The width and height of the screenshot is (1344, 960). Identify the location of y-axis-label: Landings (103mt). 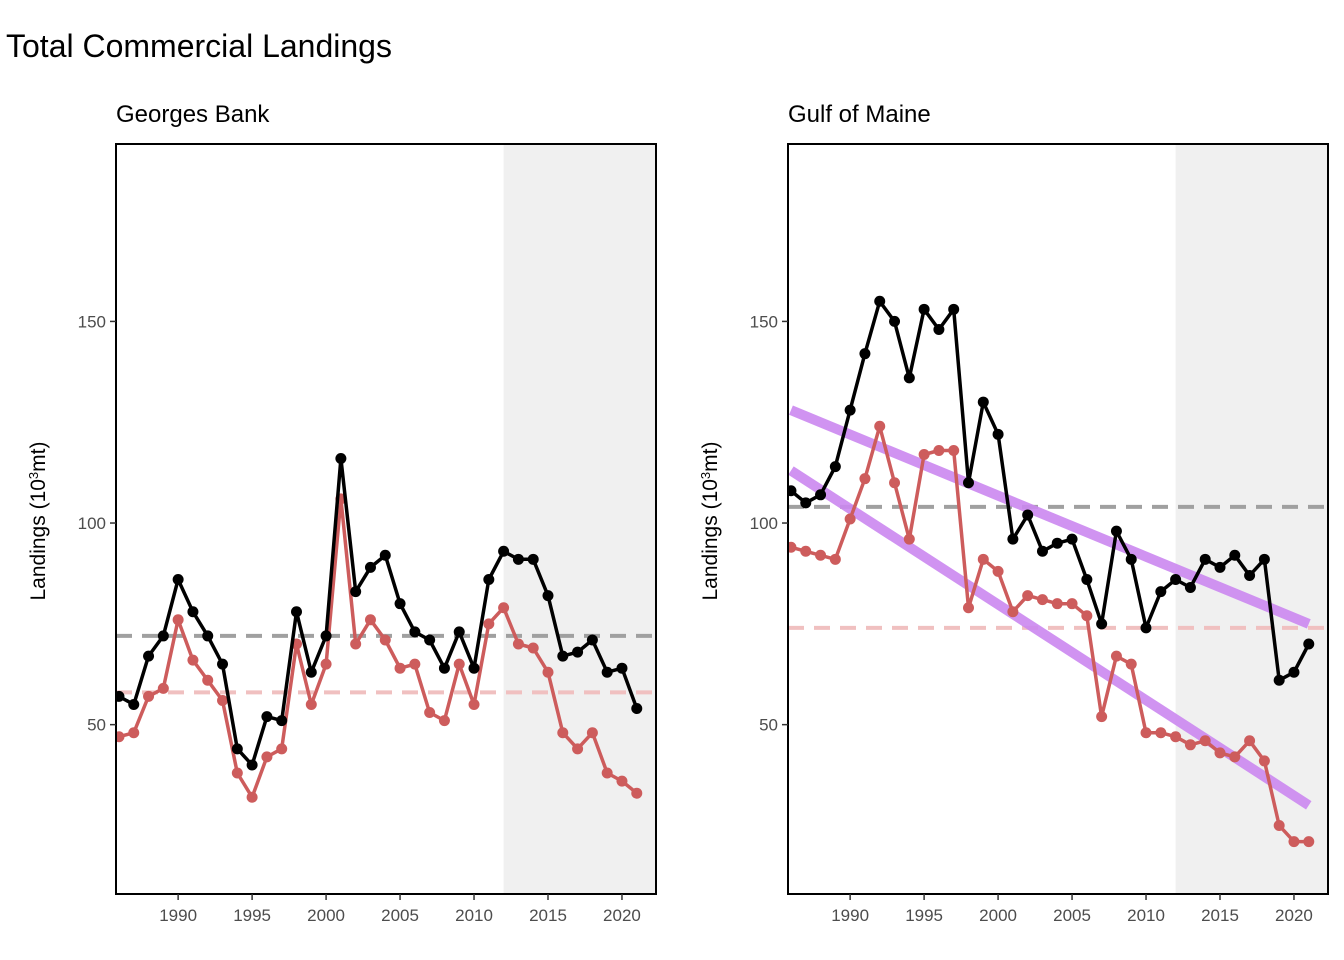
(710, 521).